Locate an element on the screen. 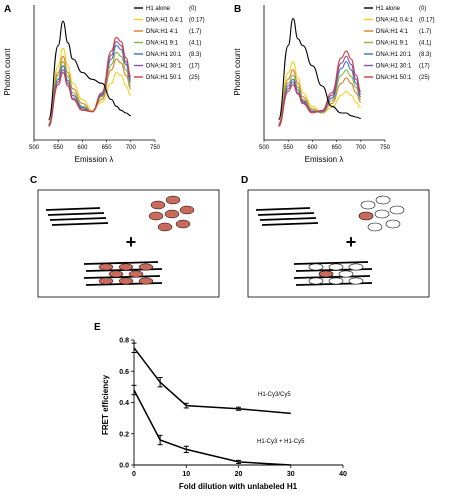 The height and width of the screenshot is (499, 459). spectra-a-ylabel: Photon count is located at coordinates (7, 72).